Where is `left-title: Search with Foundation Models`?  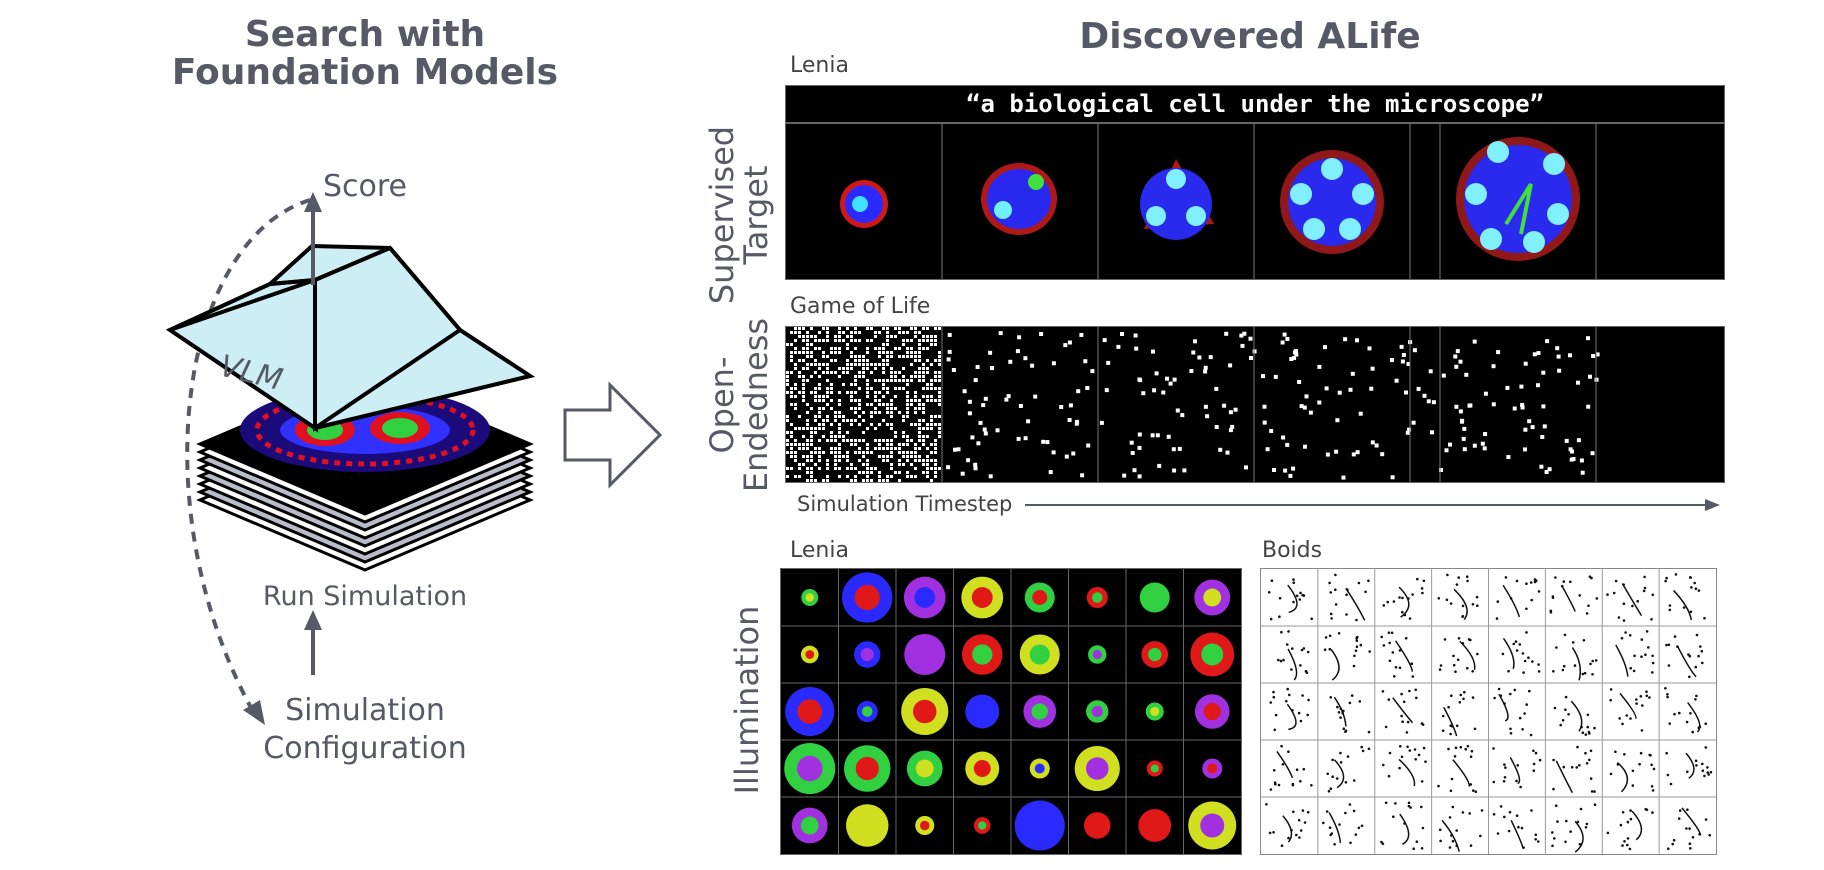 left-title: Search with Foundation Models is located at coordinates (365, 54).